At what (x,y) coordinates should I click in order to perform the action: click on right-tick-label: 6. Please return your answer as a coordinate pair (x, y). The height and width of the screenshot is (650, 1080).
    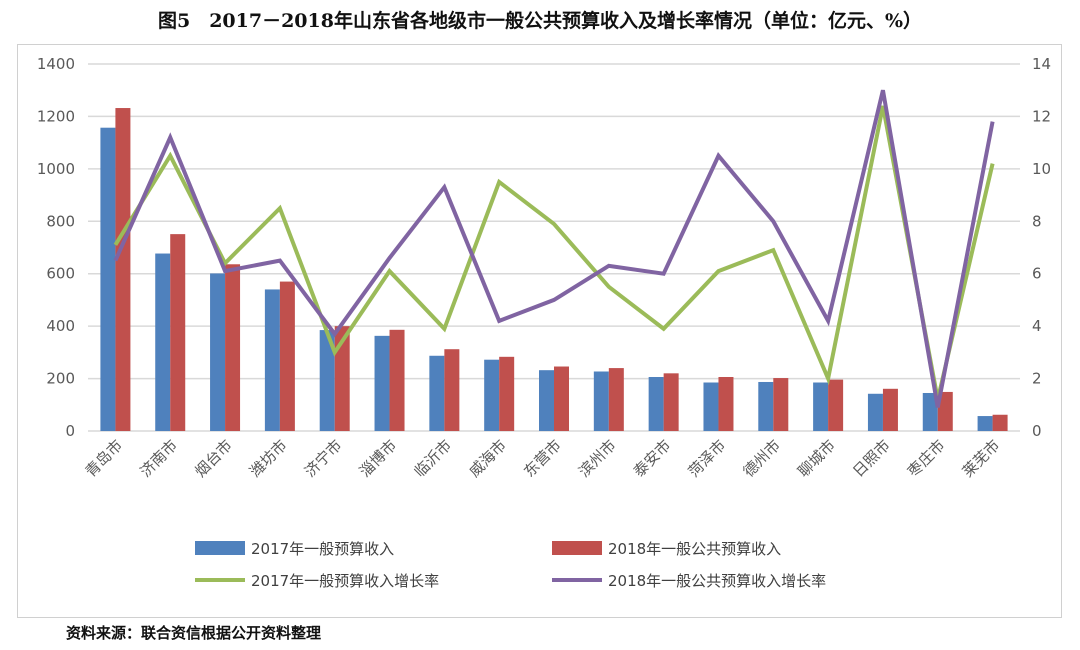
    Looking at the image, I should click on (1037, 274).